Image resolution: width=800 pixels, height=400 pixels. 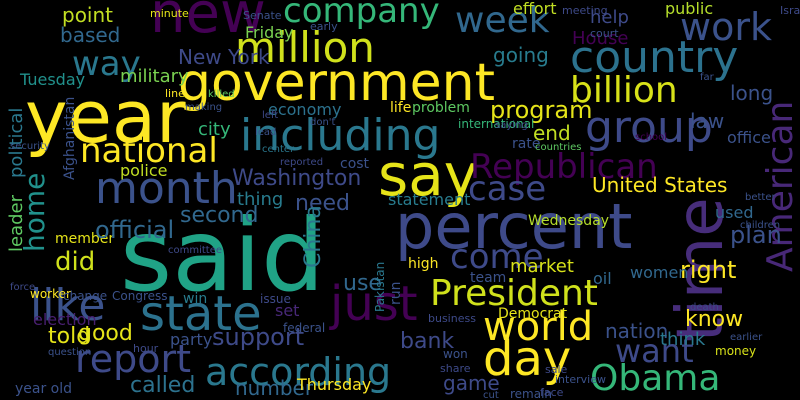 What do you see at coordinates (749, 137) in the screenshot?
I see `word: office` at bounding box center [749, 137].